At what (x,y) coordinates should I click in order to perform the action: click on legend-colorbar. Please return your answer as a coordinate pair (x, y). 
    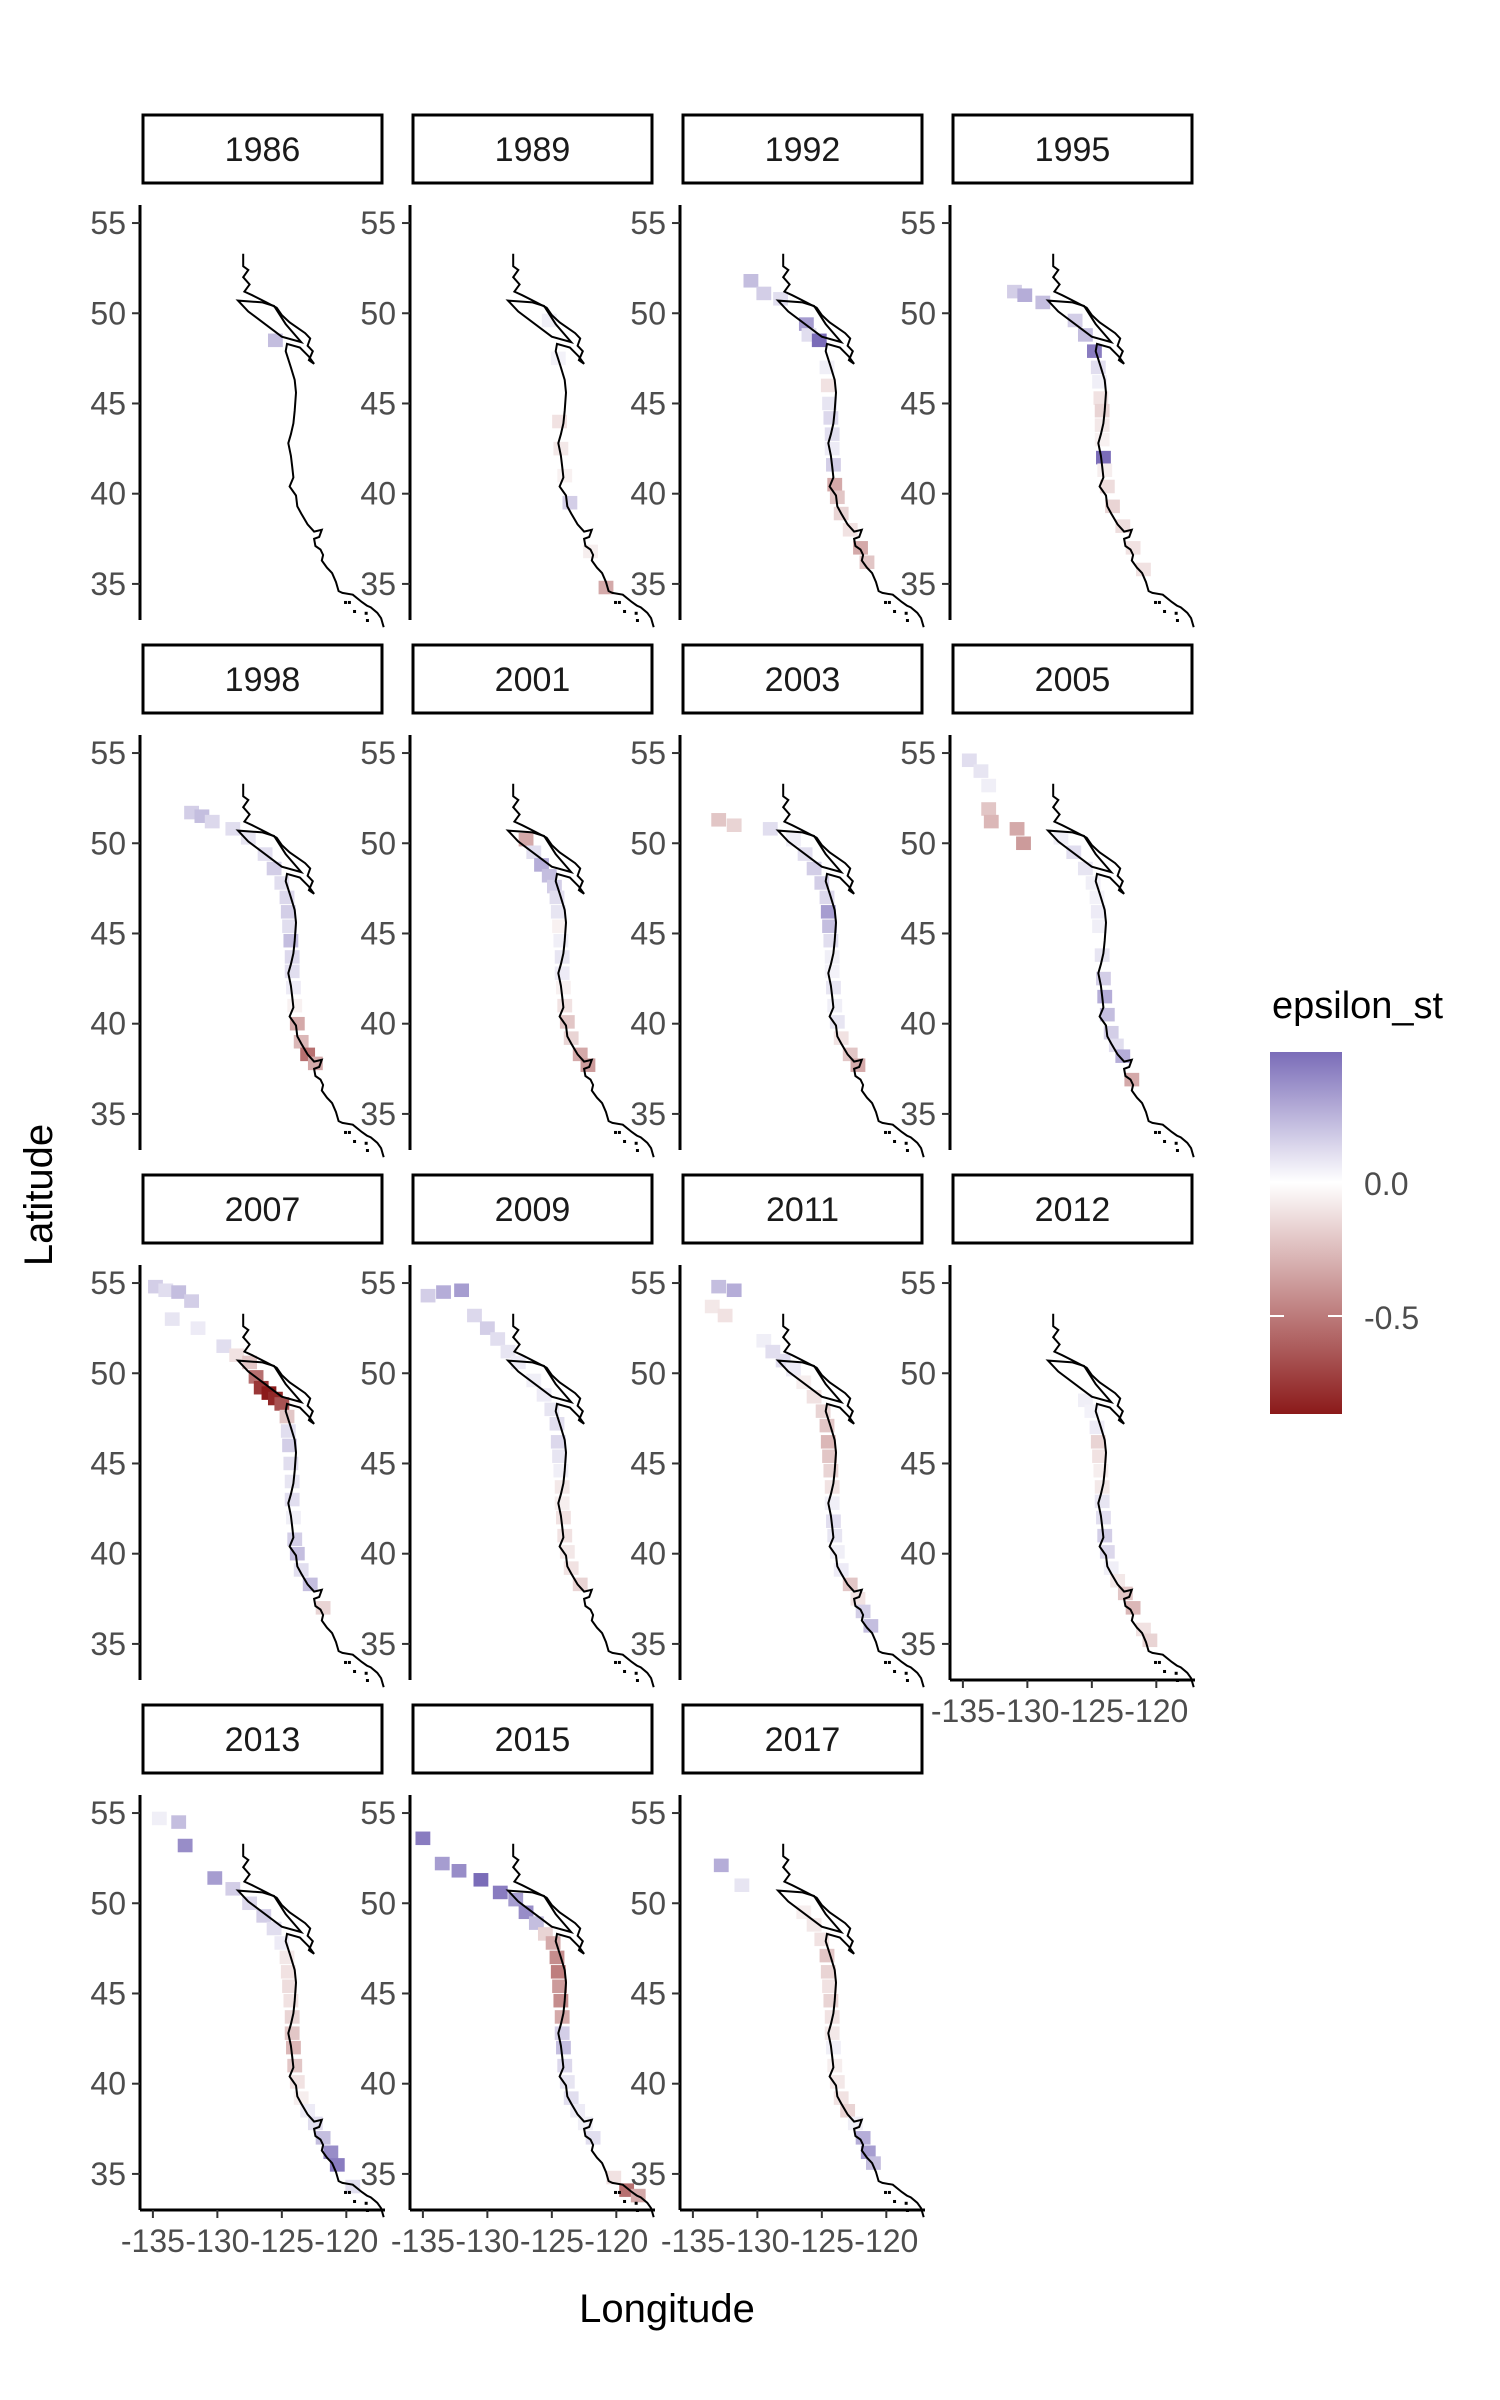
    Looking at the image, I should click on (1306, 1233).